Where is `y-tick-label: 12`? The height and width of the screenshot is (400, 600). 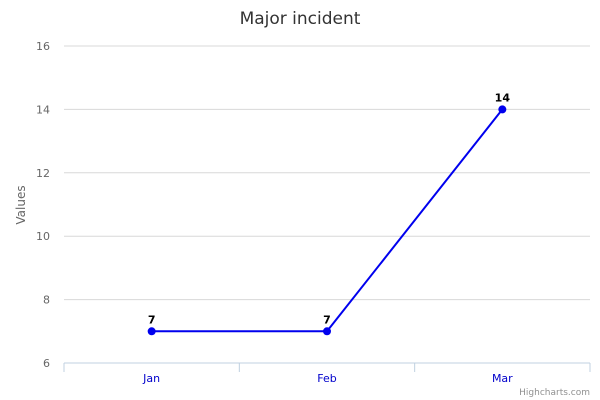
y-tick-label: 12 is located at coordinates (43, 173).